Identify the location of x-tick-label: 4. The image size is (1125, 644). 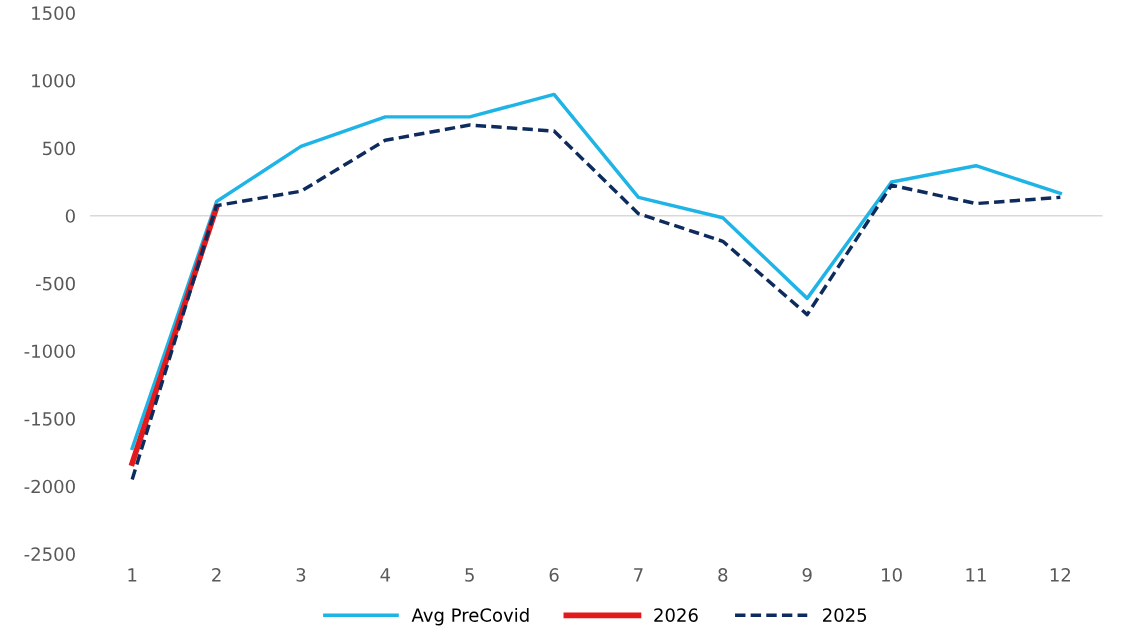
(385, 575).